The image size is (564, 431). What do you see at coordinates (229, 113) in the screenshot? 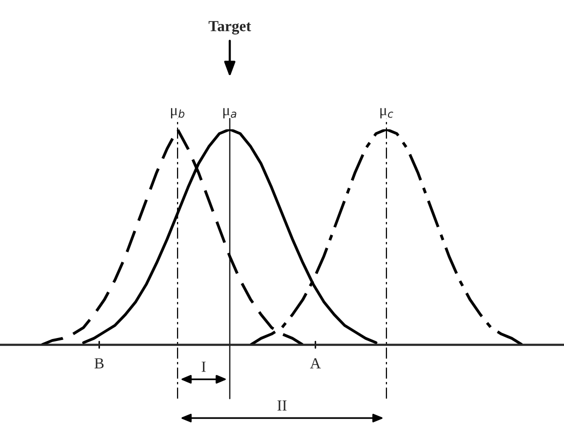
I see `series-label: μ$_{a}$` at bounding box center [229, 113].